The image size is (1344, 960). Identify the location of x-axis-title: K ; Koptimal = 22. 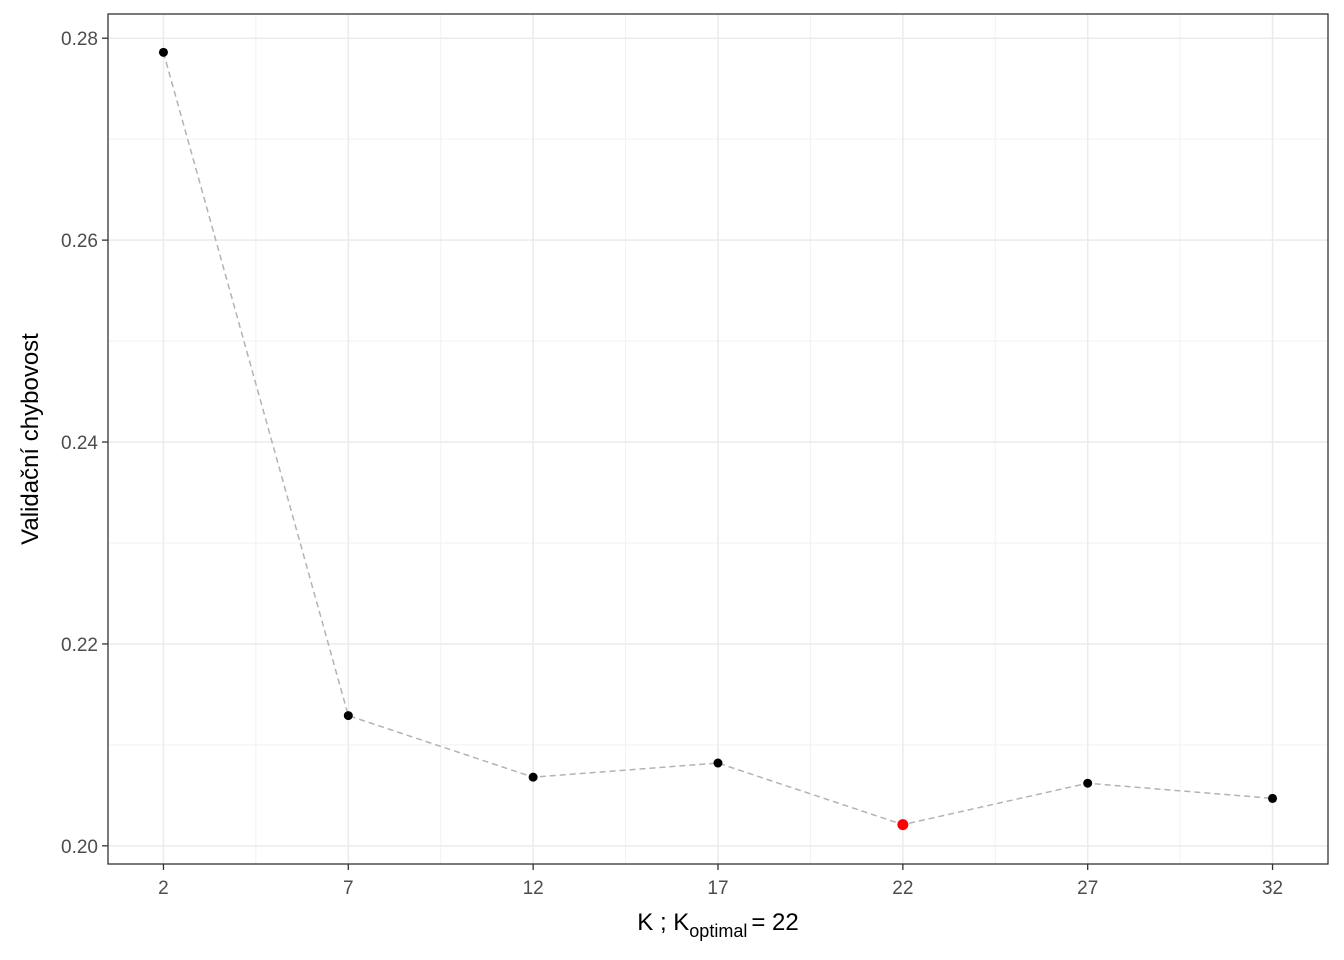
(717, 925).